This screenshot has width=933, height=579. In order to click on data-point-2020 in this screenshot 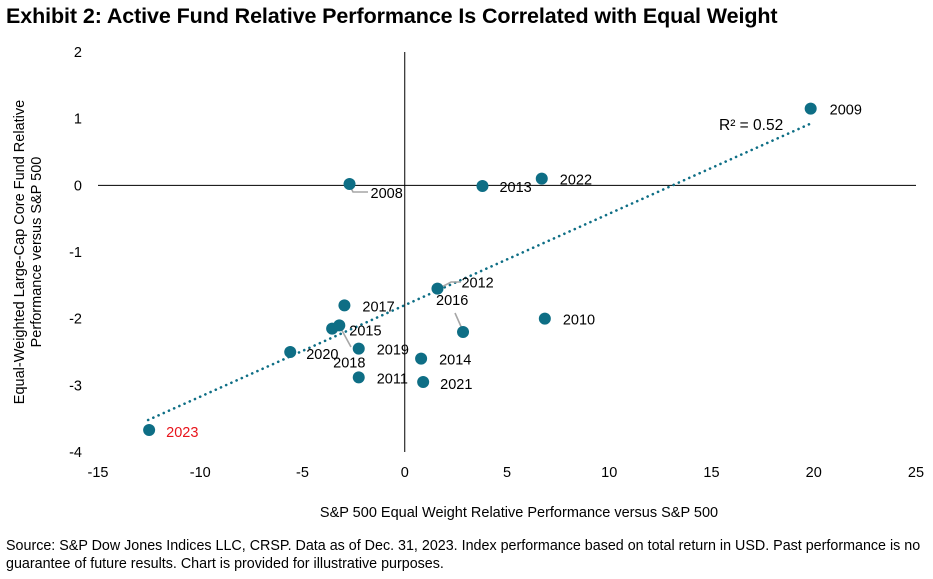, I will do `click(290, 352)`.